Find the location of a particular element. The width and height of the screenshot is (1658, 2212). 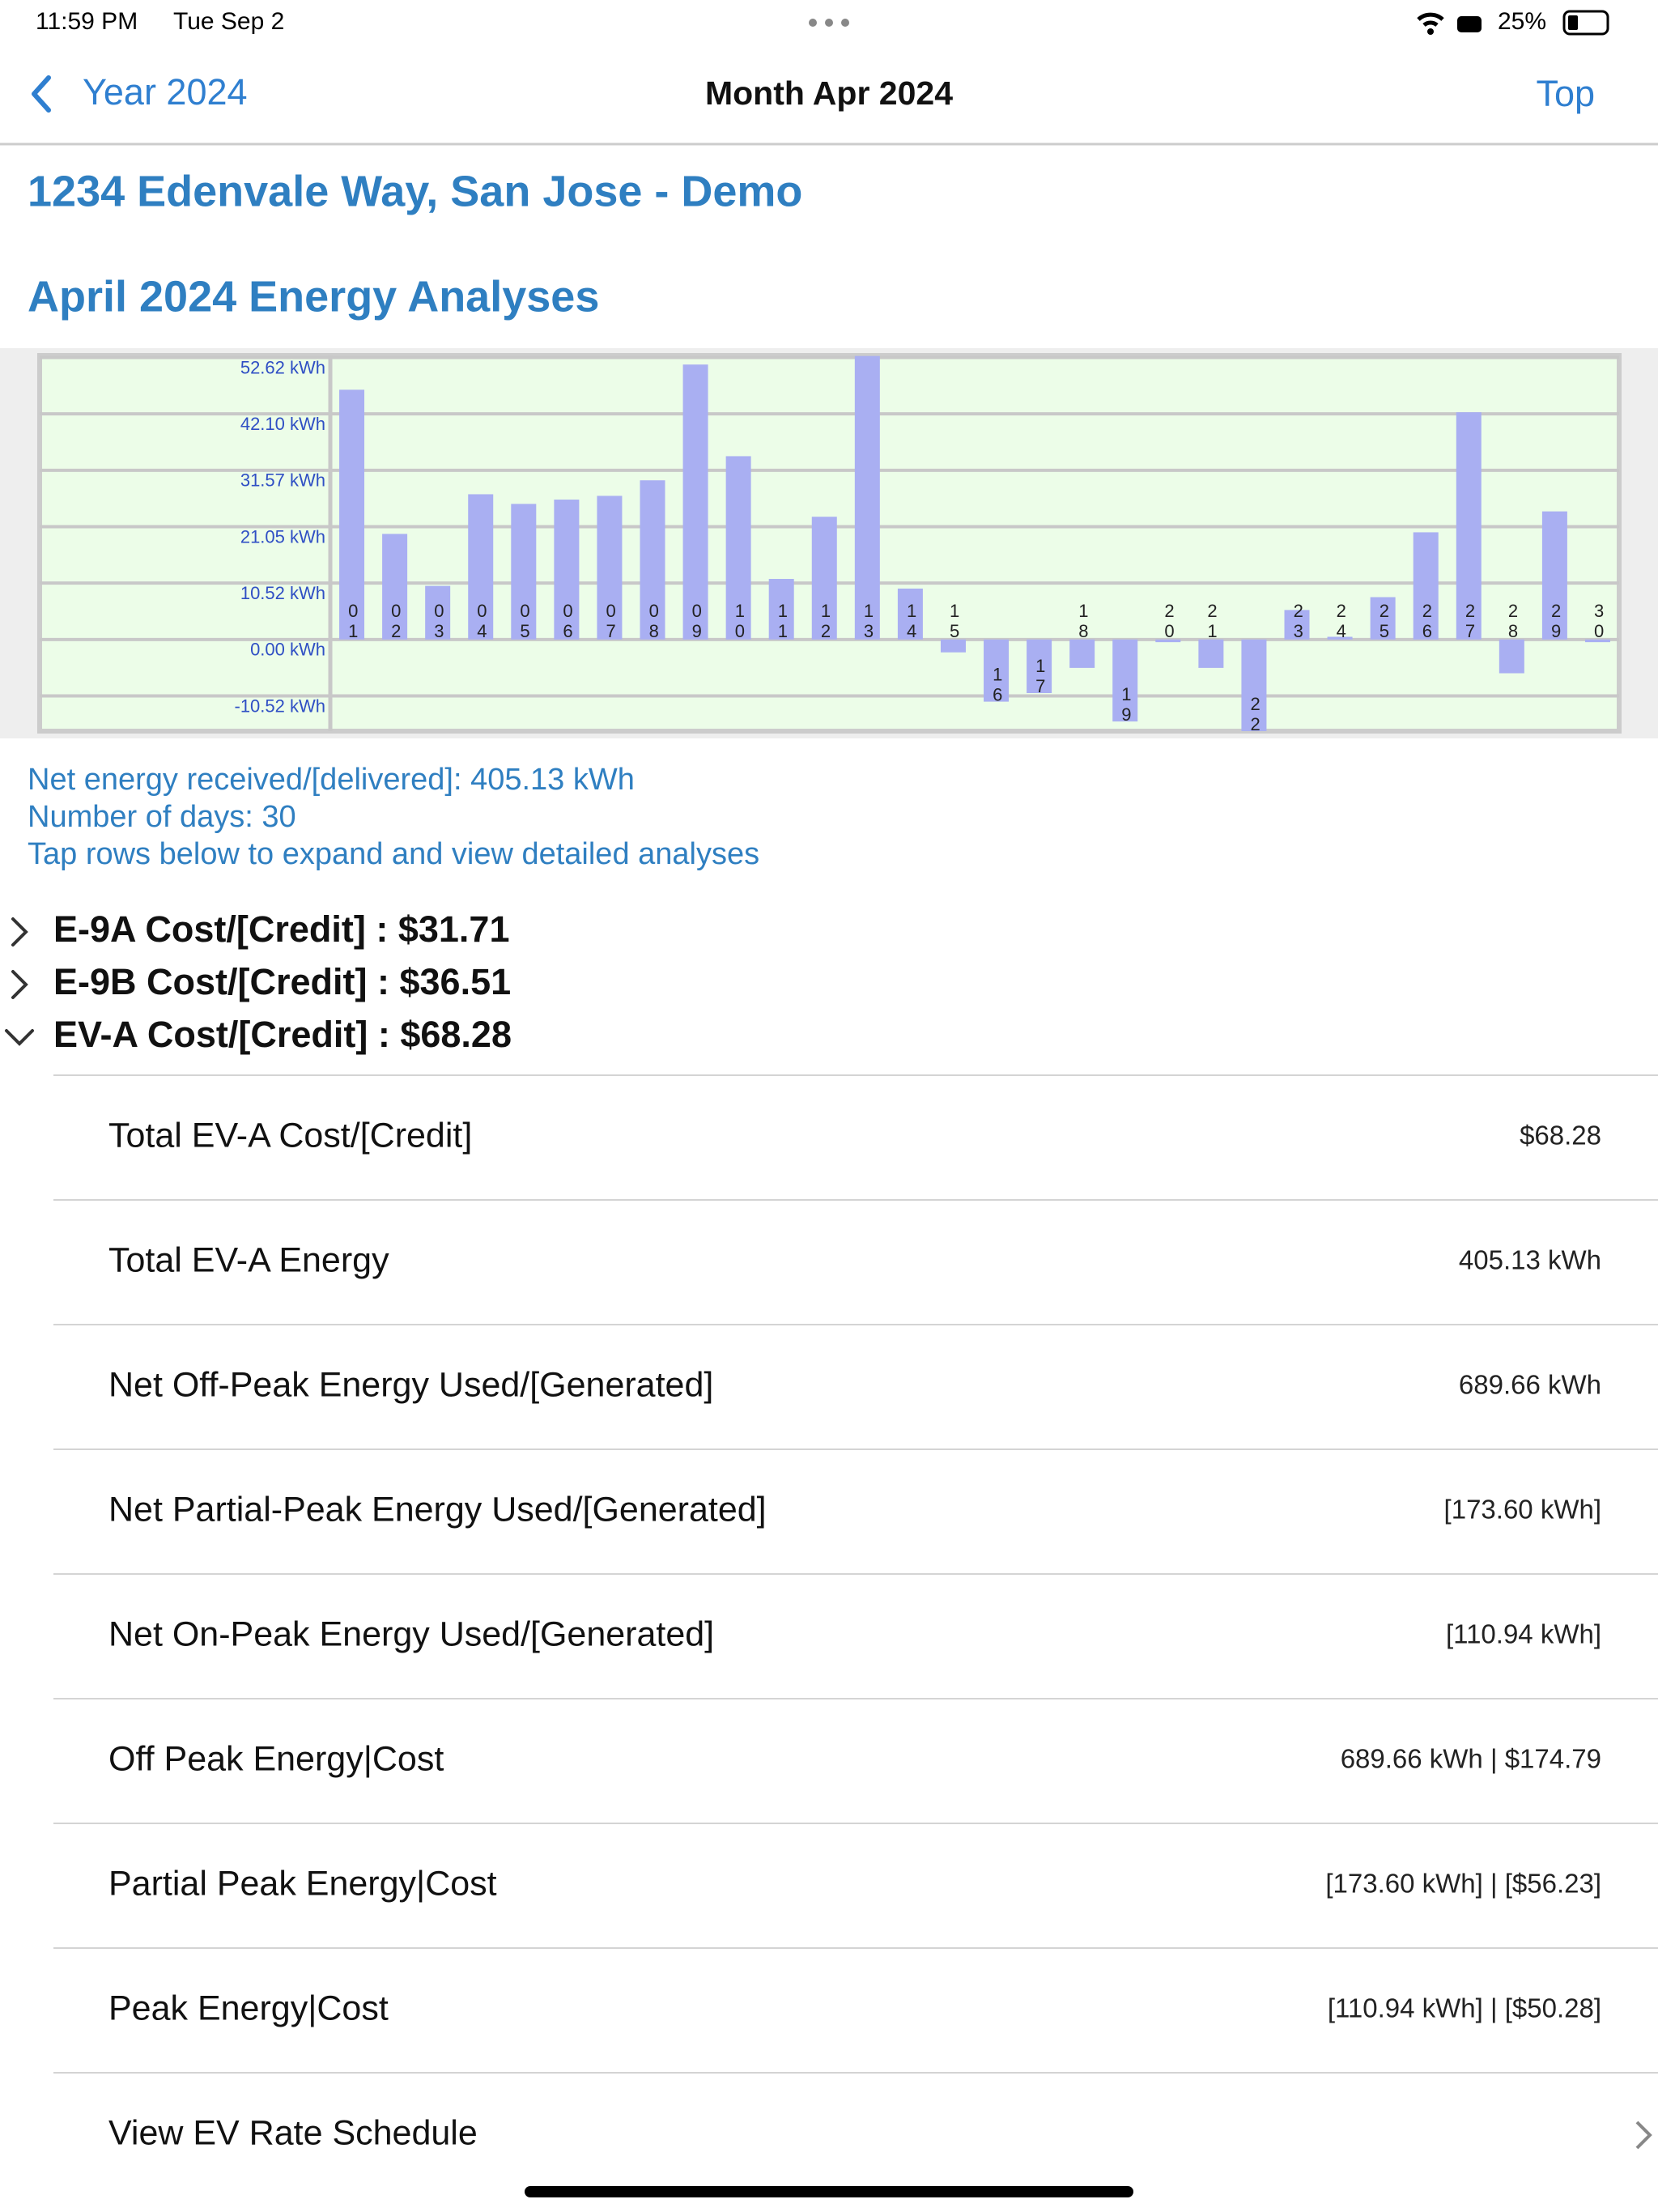

x-tick-label: 27 is located at coordinates (1470, 621).